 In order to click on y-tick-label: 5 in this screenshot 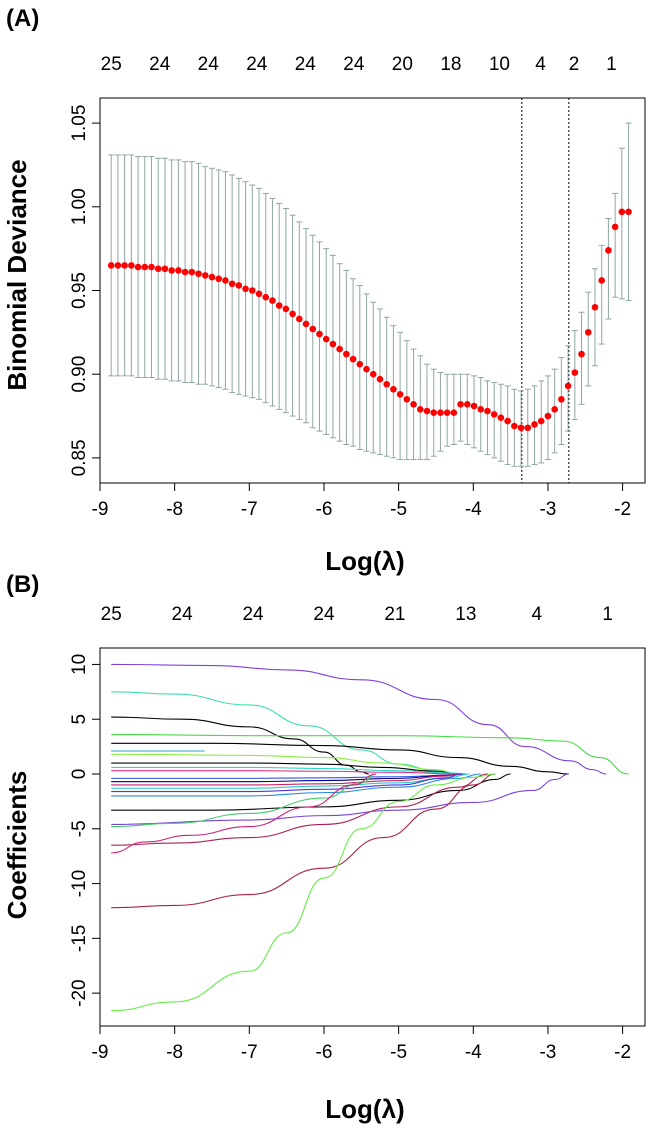, I will do `click(79, 719)`.